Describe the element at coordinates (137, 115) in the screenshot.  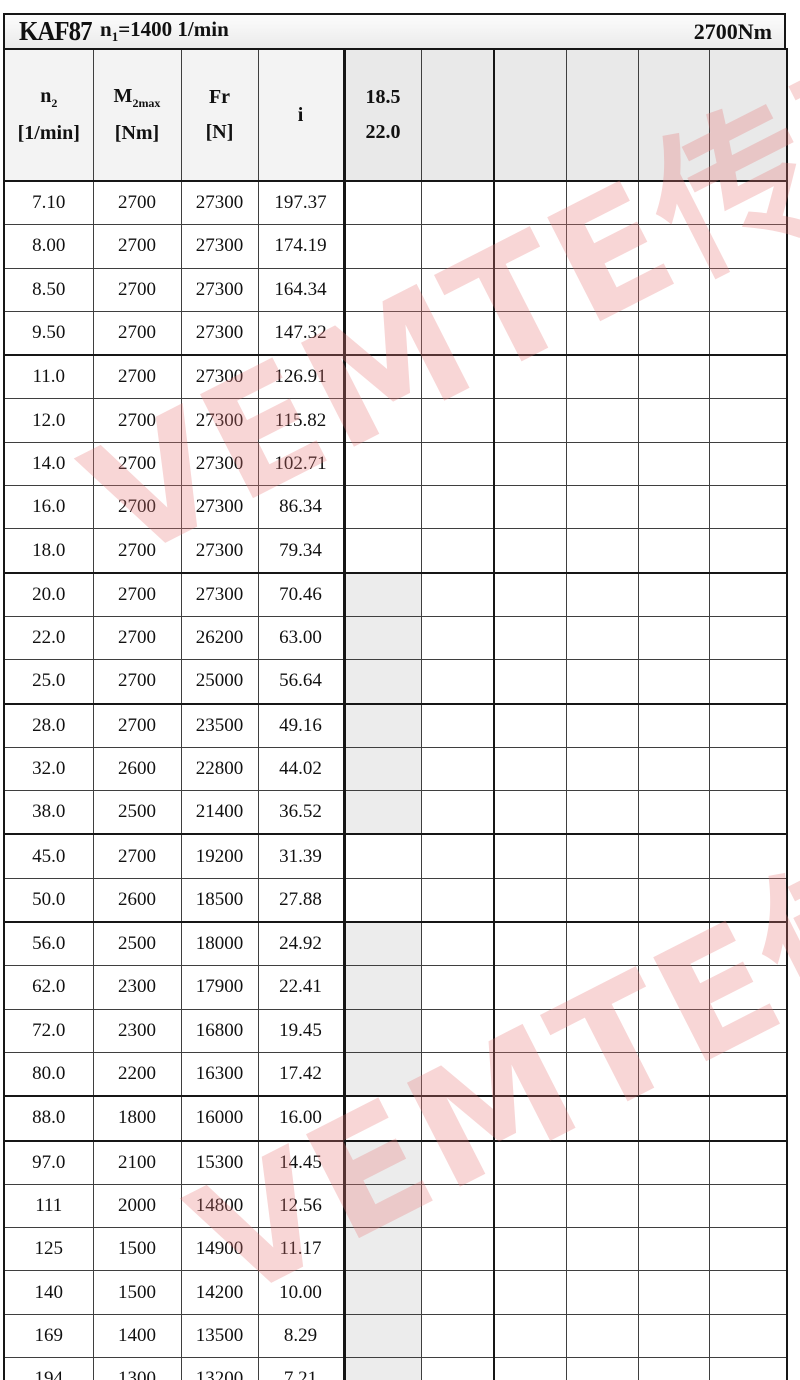
I see `col-header-m2max: M2max [Nm]` at that location.